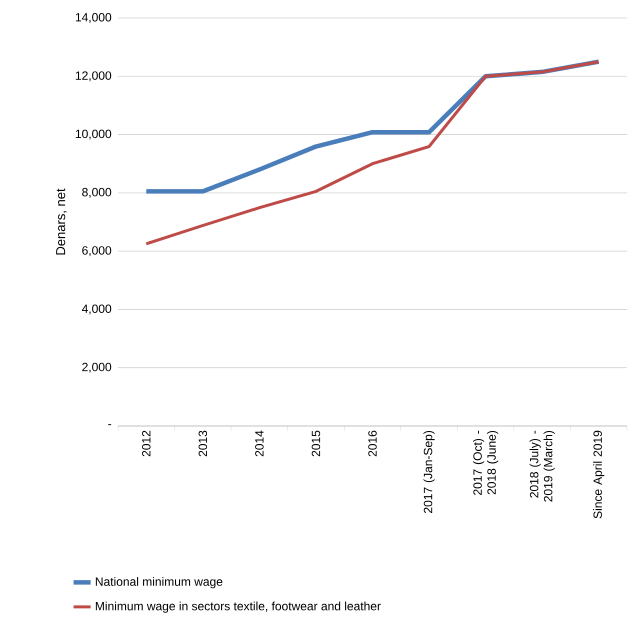 This screenshot has width=639, height=640. I want to click on y-tick-label: 2,000, so click(97, 367).